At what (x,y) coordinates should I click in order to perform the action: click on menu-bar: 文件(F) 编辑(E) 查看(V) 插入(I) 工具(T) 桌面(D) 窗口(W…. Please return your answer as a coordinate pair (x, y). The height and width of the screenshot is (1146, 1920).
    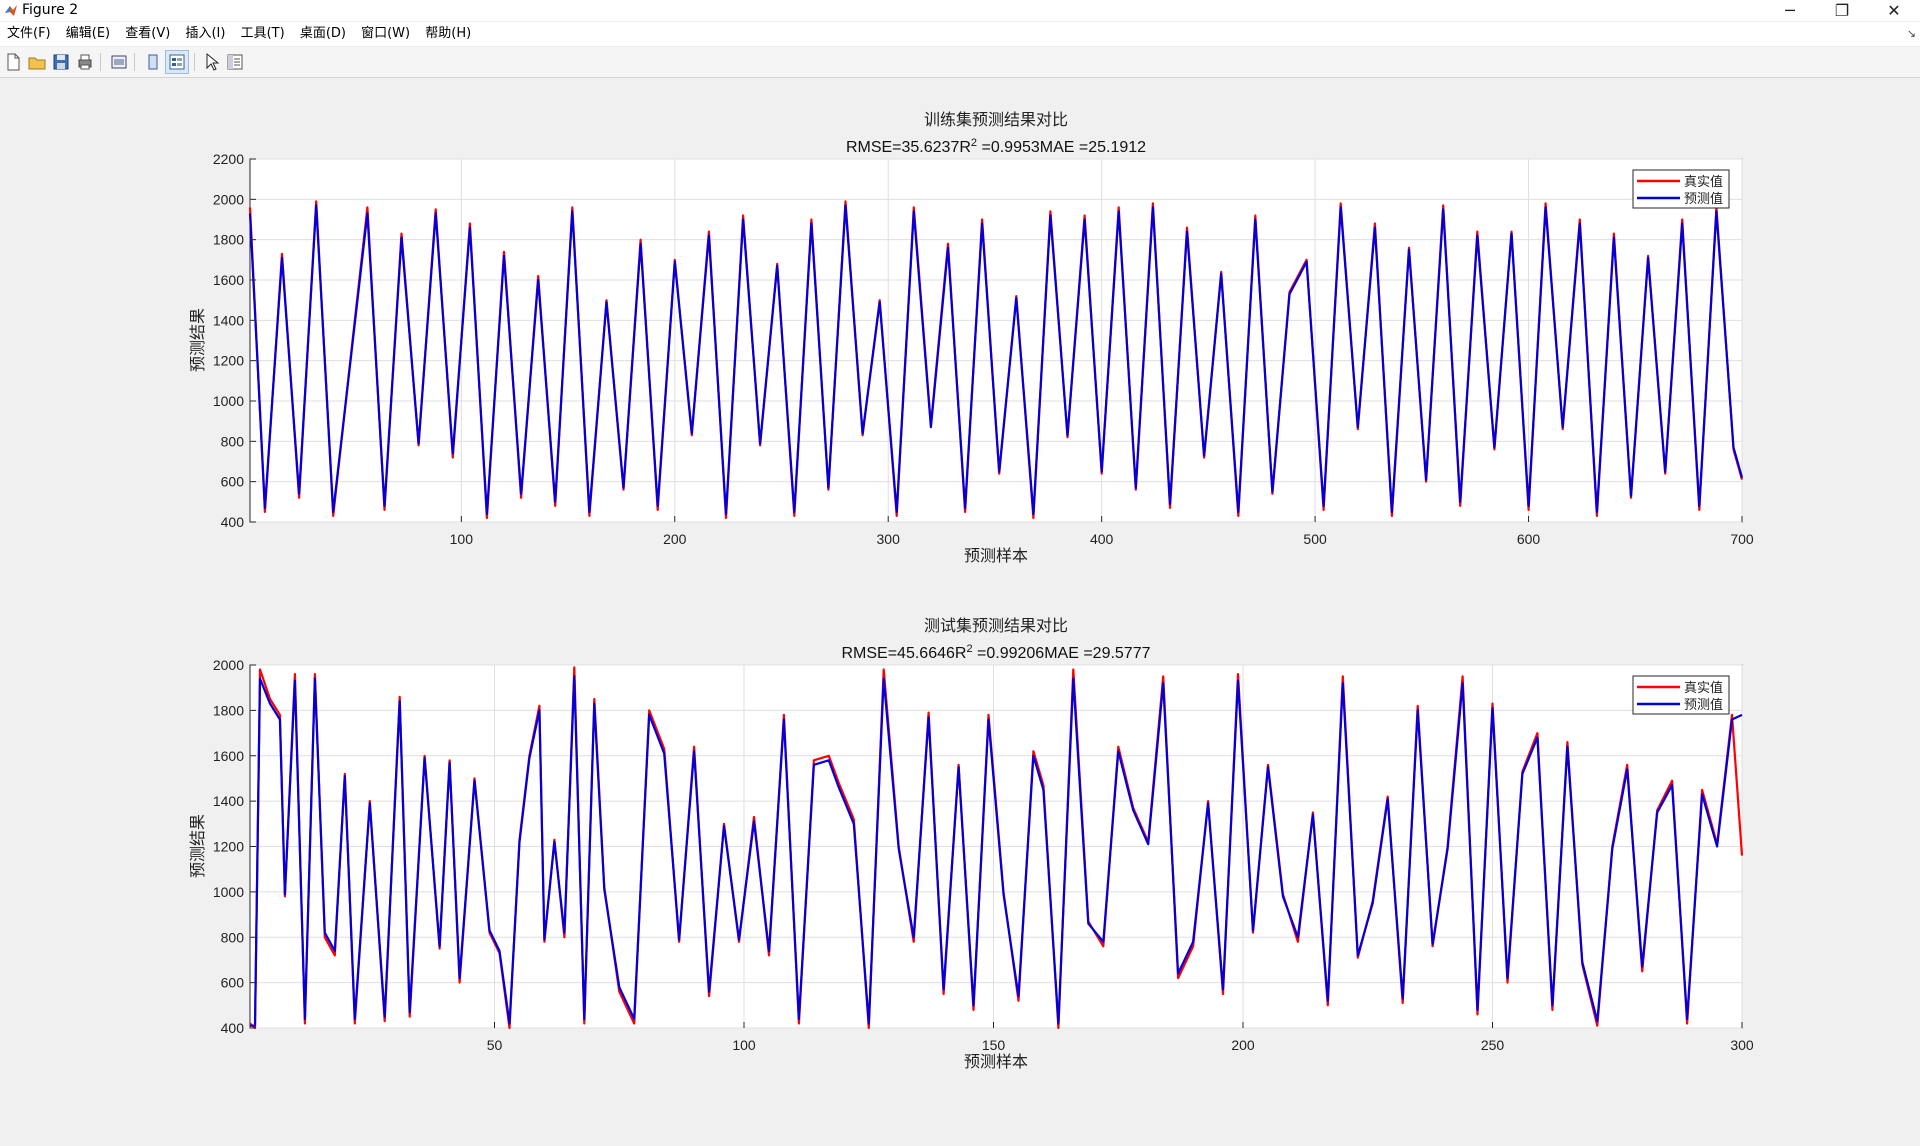
    Looking at the image, I should click on (960, 34).